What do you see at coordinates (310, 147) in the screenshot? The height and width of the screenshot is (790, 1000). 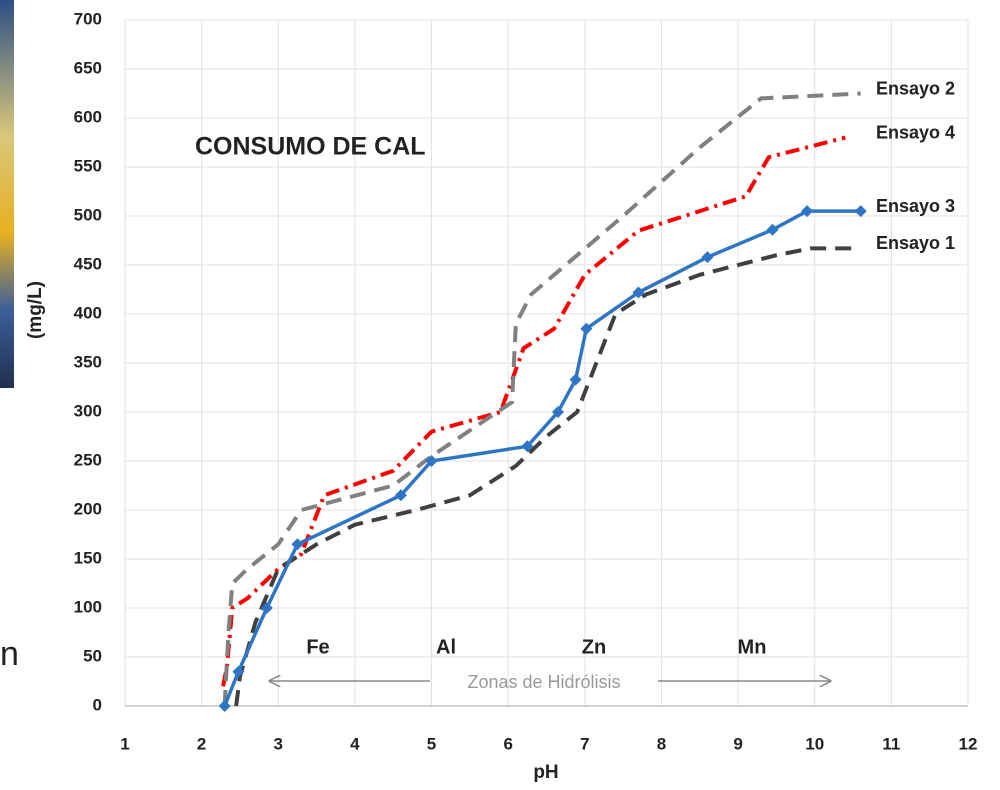 I see `chart-title: CONSUMO DE CAL` at bounding box center [310, 147].